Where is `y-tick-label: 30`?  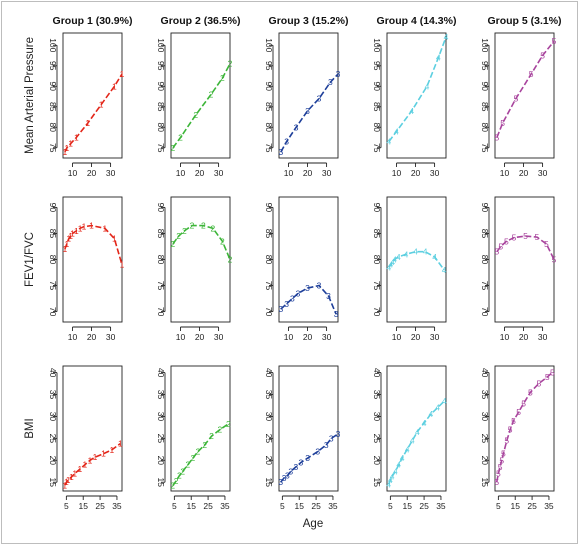 y-tick-label: 30 is located at coordinates (485, 417).